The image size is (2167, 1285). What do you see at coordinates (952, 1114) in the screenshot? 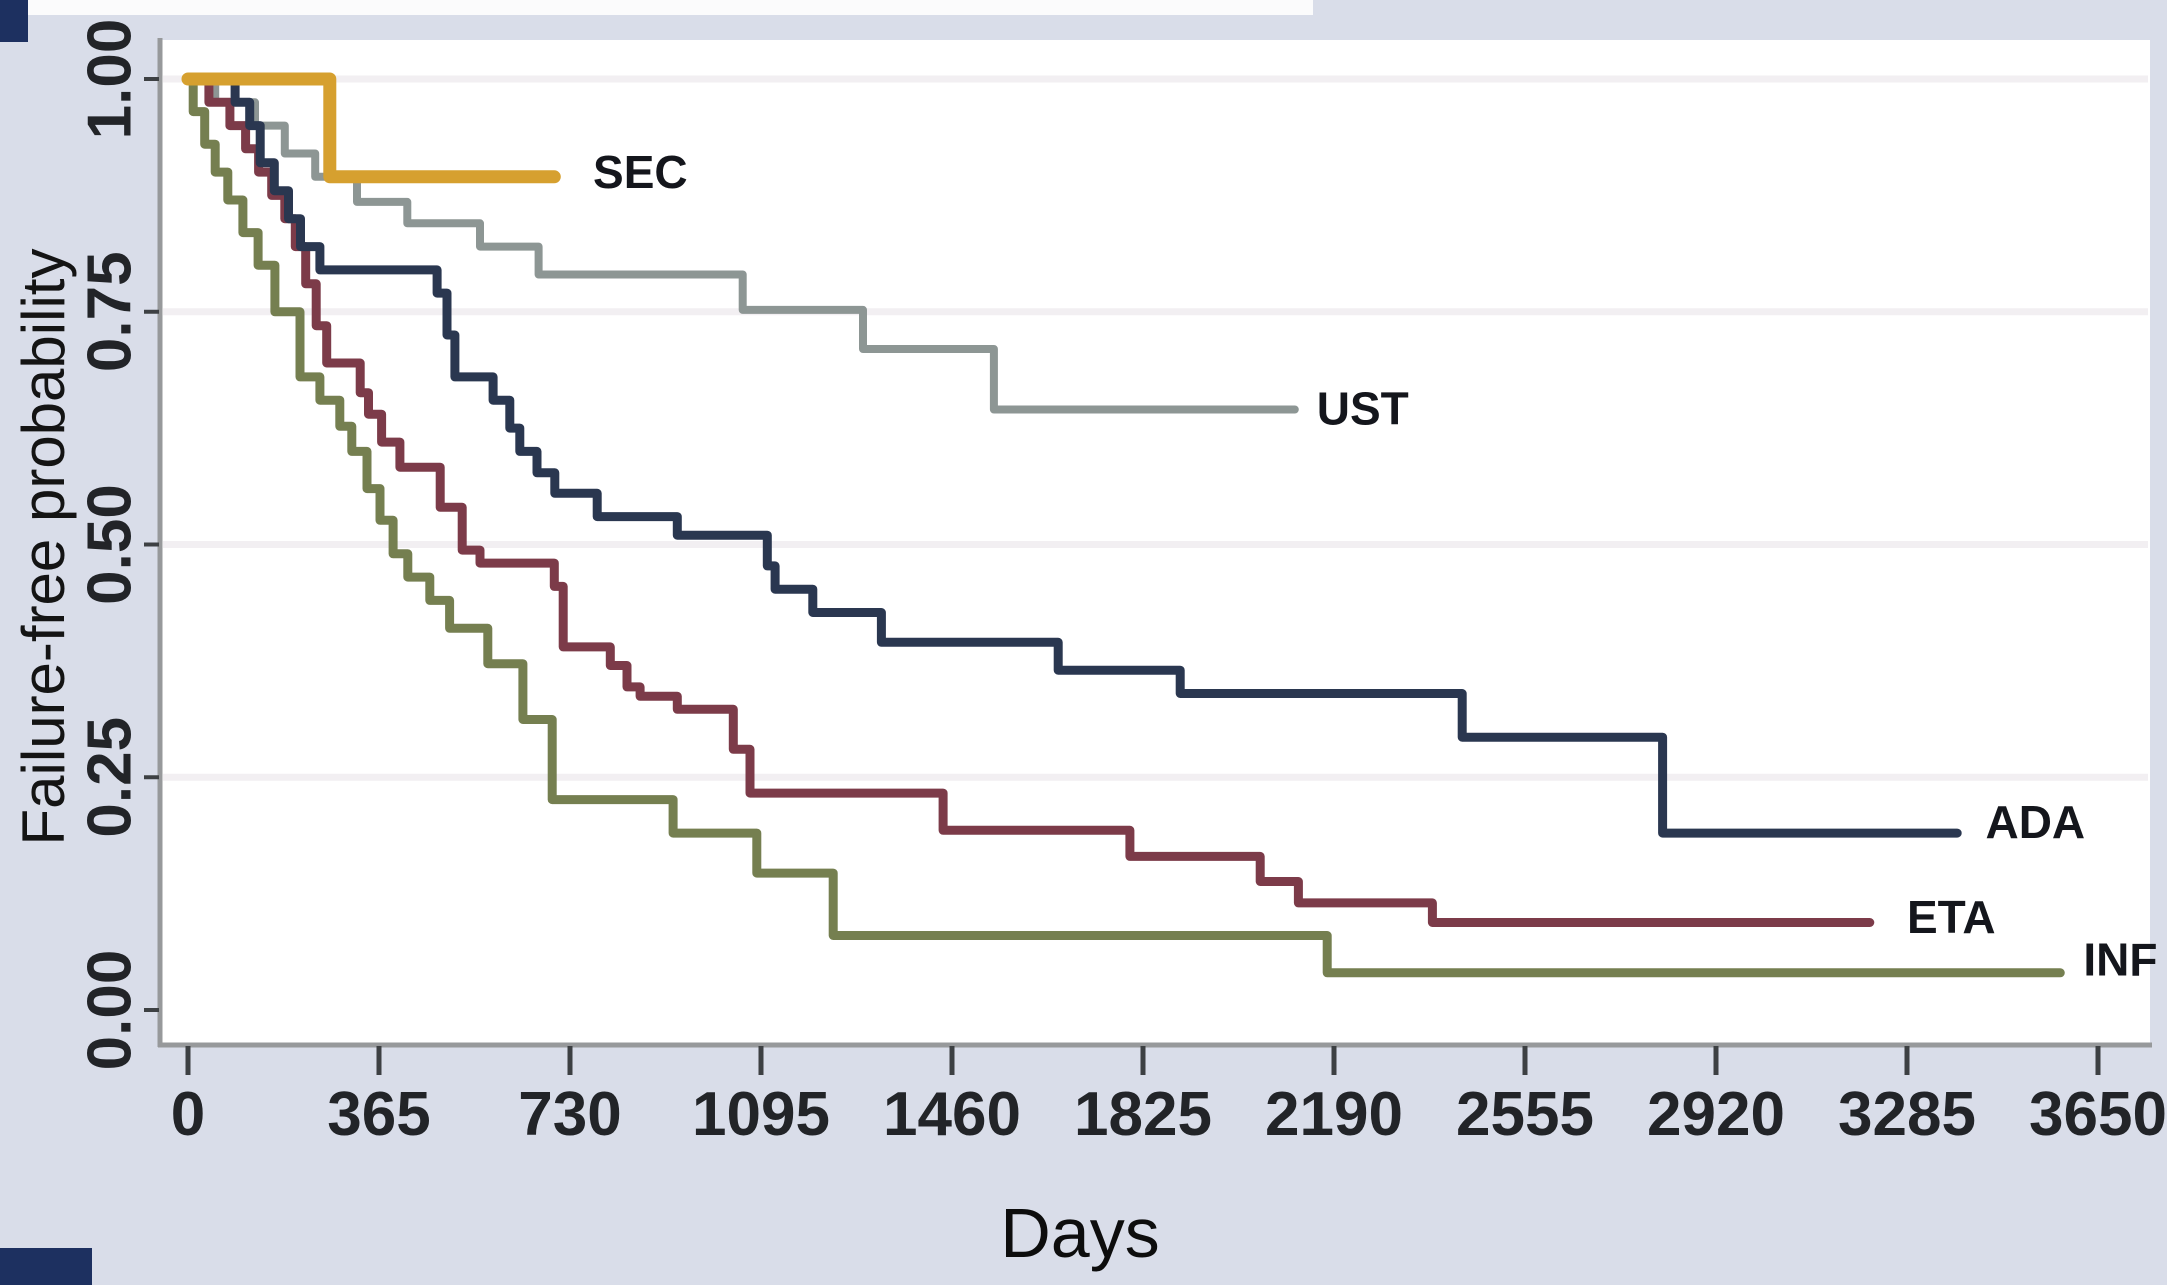
I see `x-tick-label: 1460` at bounding box center [952, 1114].